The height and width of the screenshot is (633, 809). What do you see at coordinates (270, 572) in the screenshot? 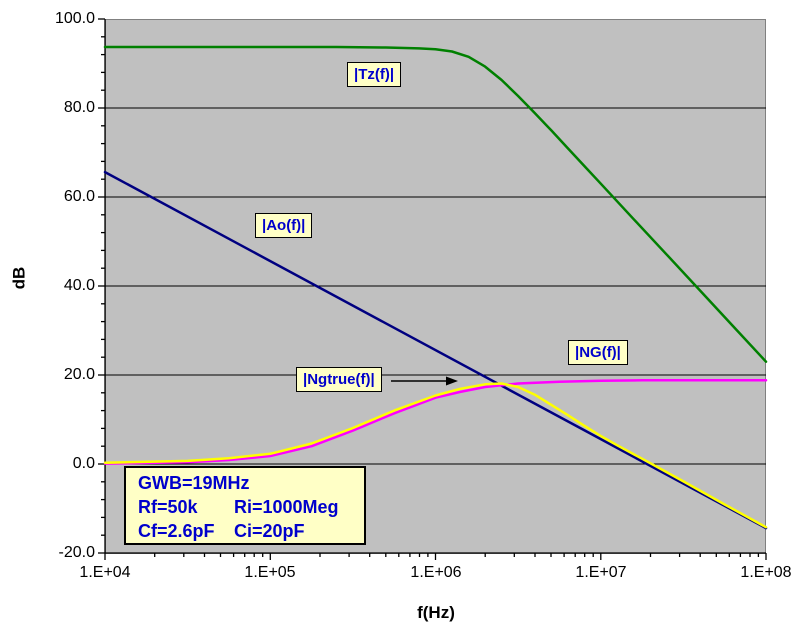
I see `x-tick-label: 1.E+05` at bounding box center [270, 572].